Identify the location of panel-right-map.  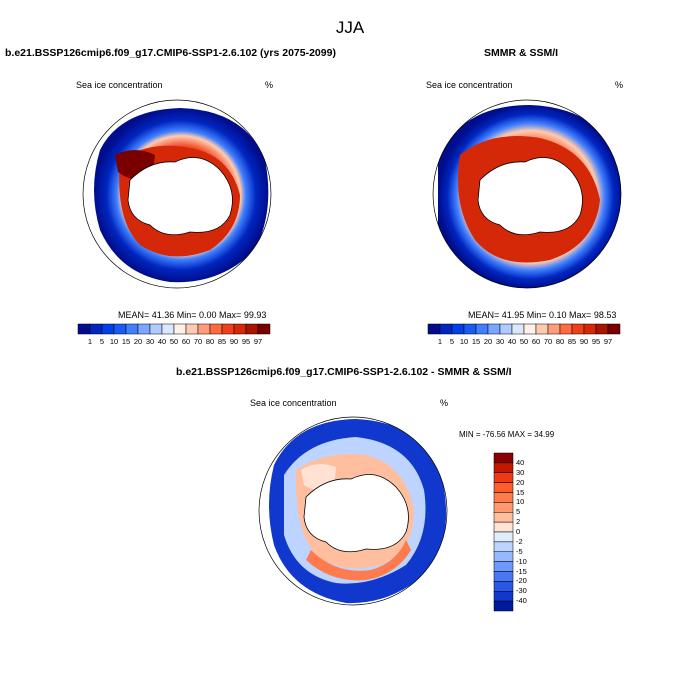
(527, 194).